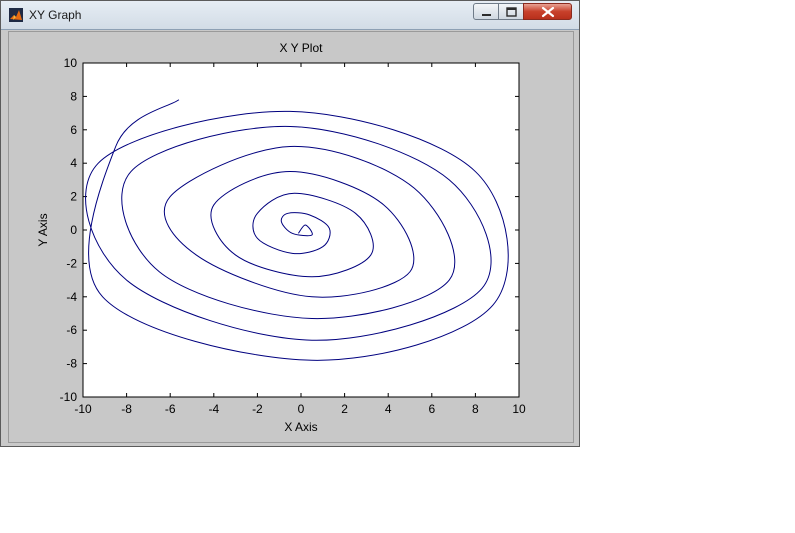 This screenshot has width=795, height=533. I want to click on x-axis-label: X Axis, so click(300, 427).